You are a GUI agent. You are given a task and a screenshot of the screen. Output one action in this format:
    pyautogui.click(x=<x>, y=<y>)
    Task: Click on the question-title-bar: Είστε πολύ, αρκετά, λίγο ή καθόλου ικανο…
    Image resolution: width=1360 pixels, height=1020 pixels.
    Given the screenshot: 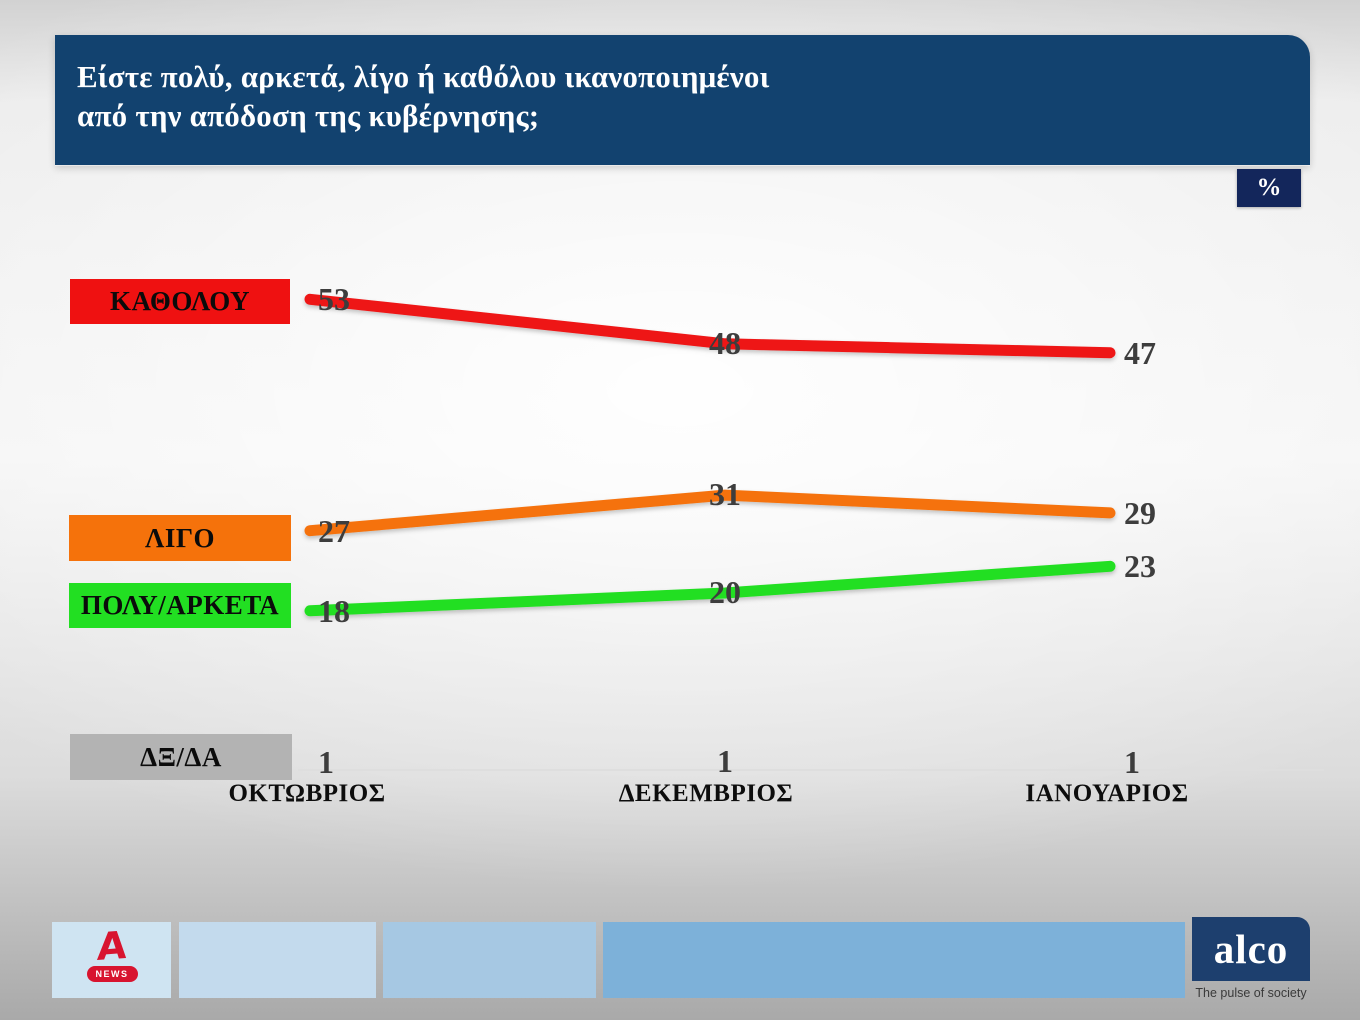 What is the action you would take?
    pyautogui.click(x=682, y=100)
    